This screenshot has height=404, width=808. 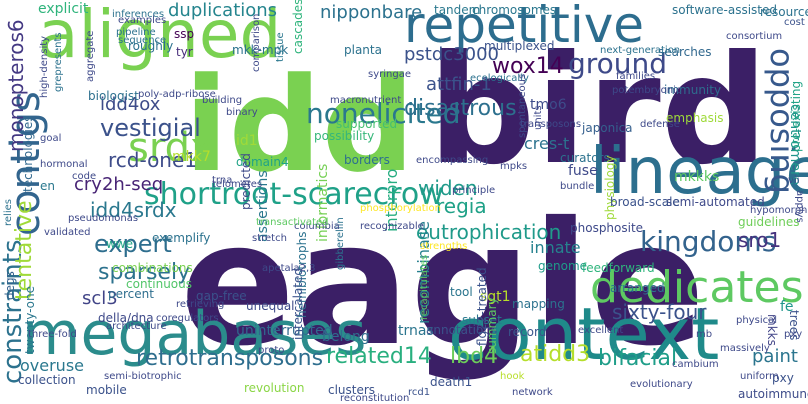 What do you see at coordinates (90, 56) in the screenshot?
I see `cloud-word: aggregate` at bounding box center [90, 56].